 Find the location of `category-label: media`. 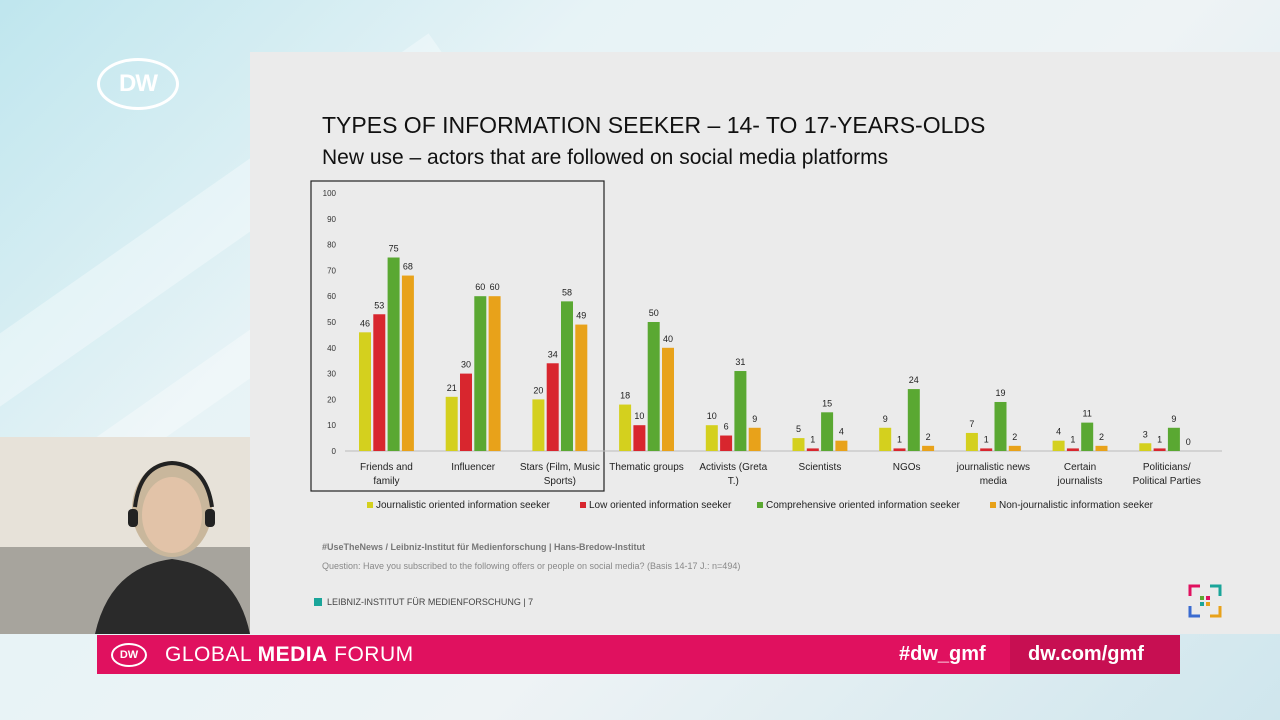

category-label: media is located at coordinates (994, 481).